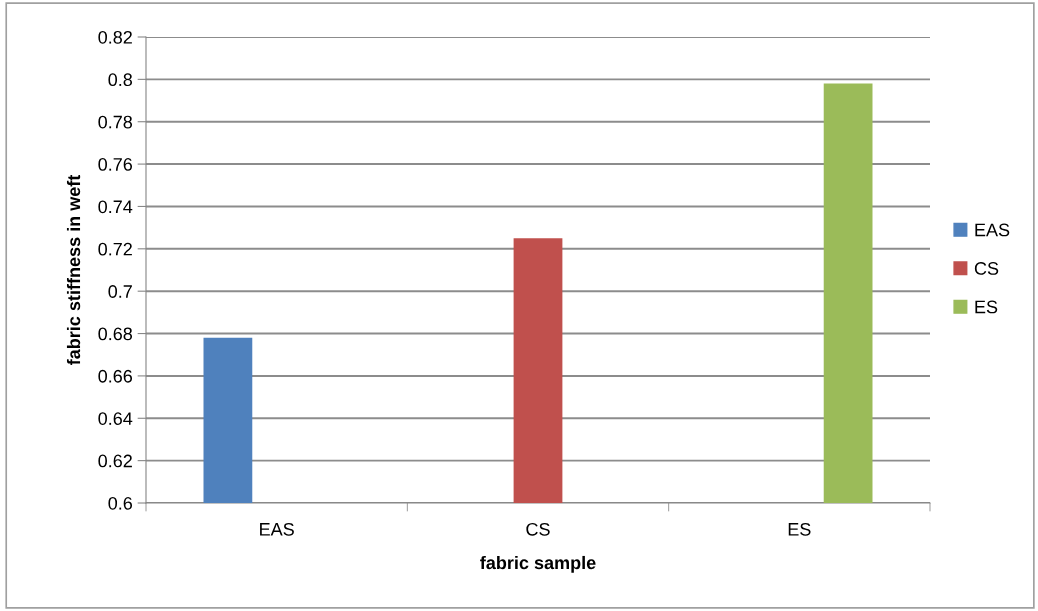 Image resolution: width=1038 pixels, height=611 pixels. What do you see at coordinates (992, 230) in the screenshot?
I see `legend-label: EAS` at bounding box center [992, 230].